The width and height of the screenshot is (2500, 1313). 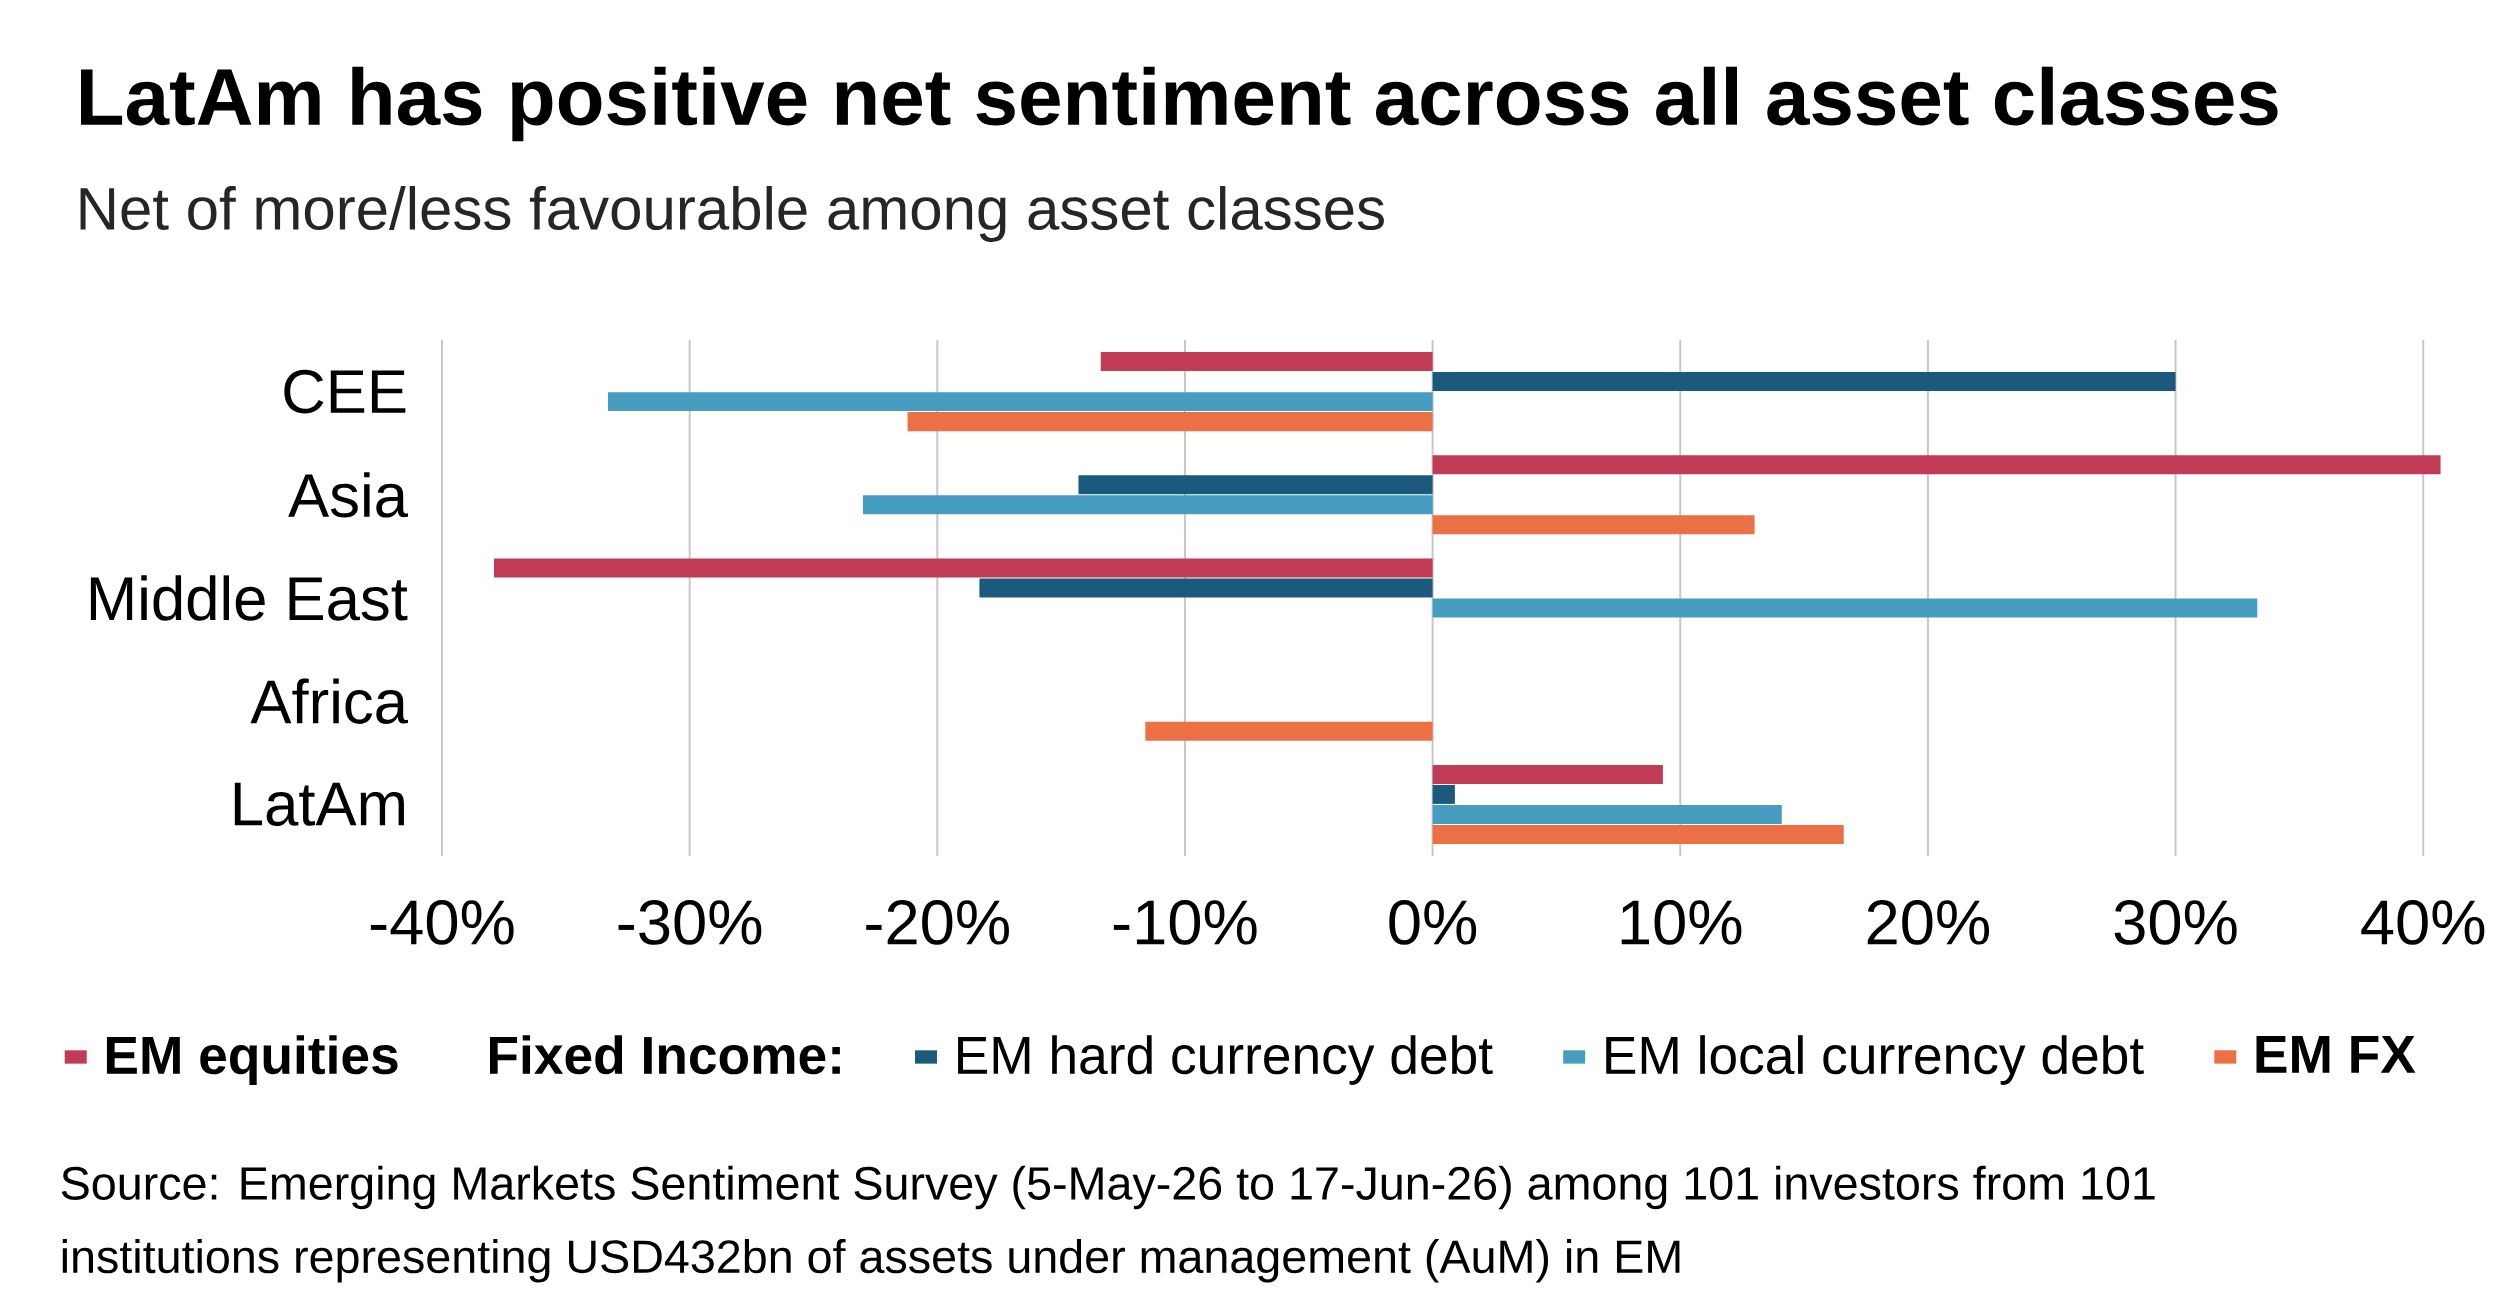 What do you see at coordinates (1108, 1224) in the screenshot?
I see `source-note: Source: Emerging Markets Sentiment Survey (5-May-26 to 17-Jun-26) among 101 investors from 101 institutions representing USD432bn of assets under management (AuM) in EM` at bounding box center [1108, 1224].